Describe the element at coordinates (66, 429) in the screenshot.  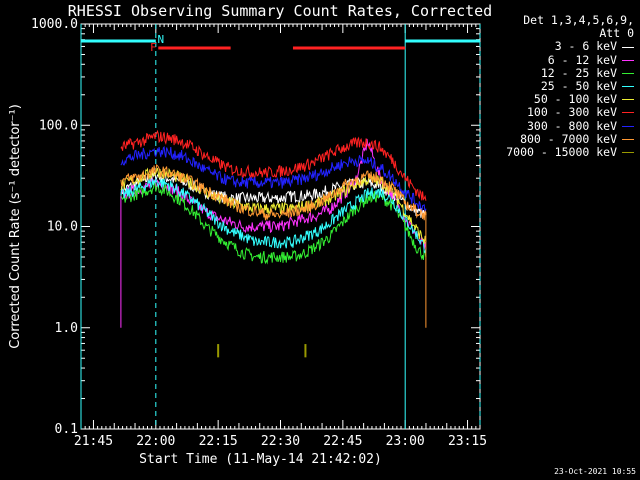
I see `y-tick-label: 0.1` at that location.